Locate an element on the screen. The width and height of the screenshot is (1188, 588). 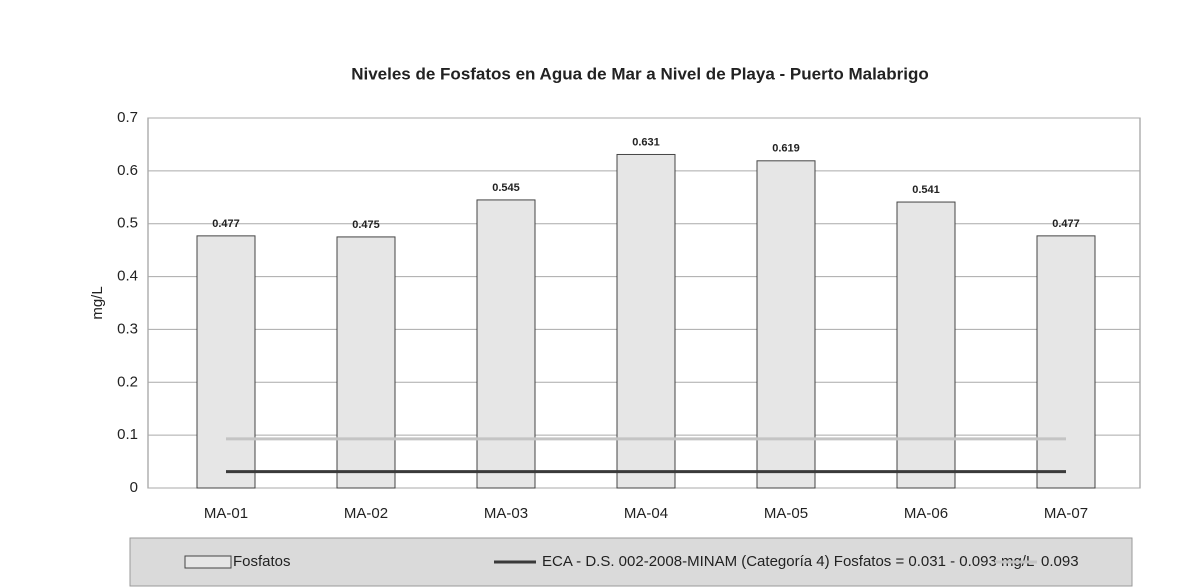
legend-box is located at coordinates (631, 562).